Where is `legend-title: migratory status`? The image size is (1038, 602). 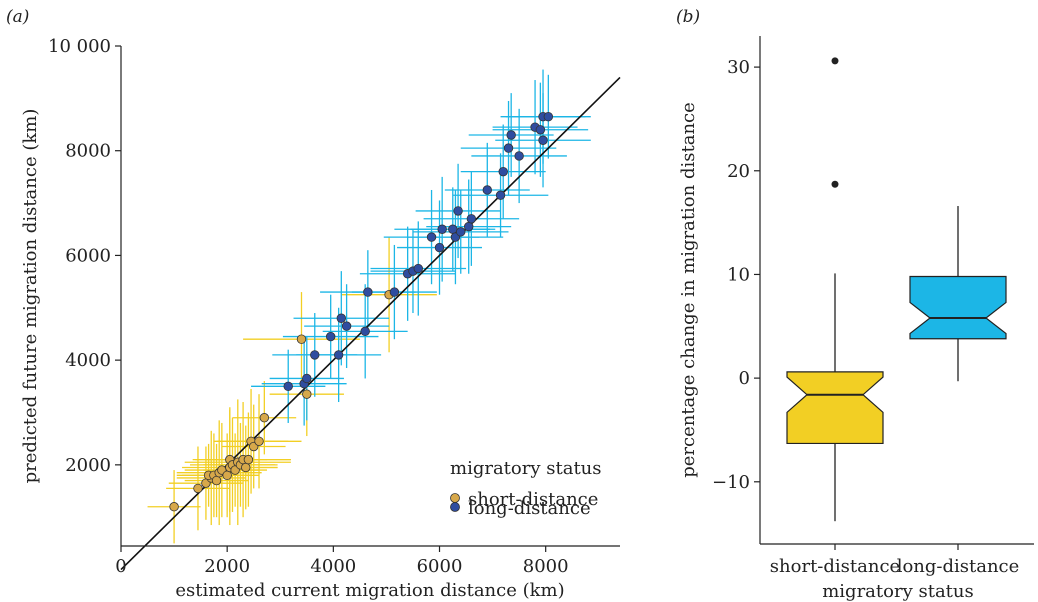 legend-title: migratory status is located at coordinates (526, 468).